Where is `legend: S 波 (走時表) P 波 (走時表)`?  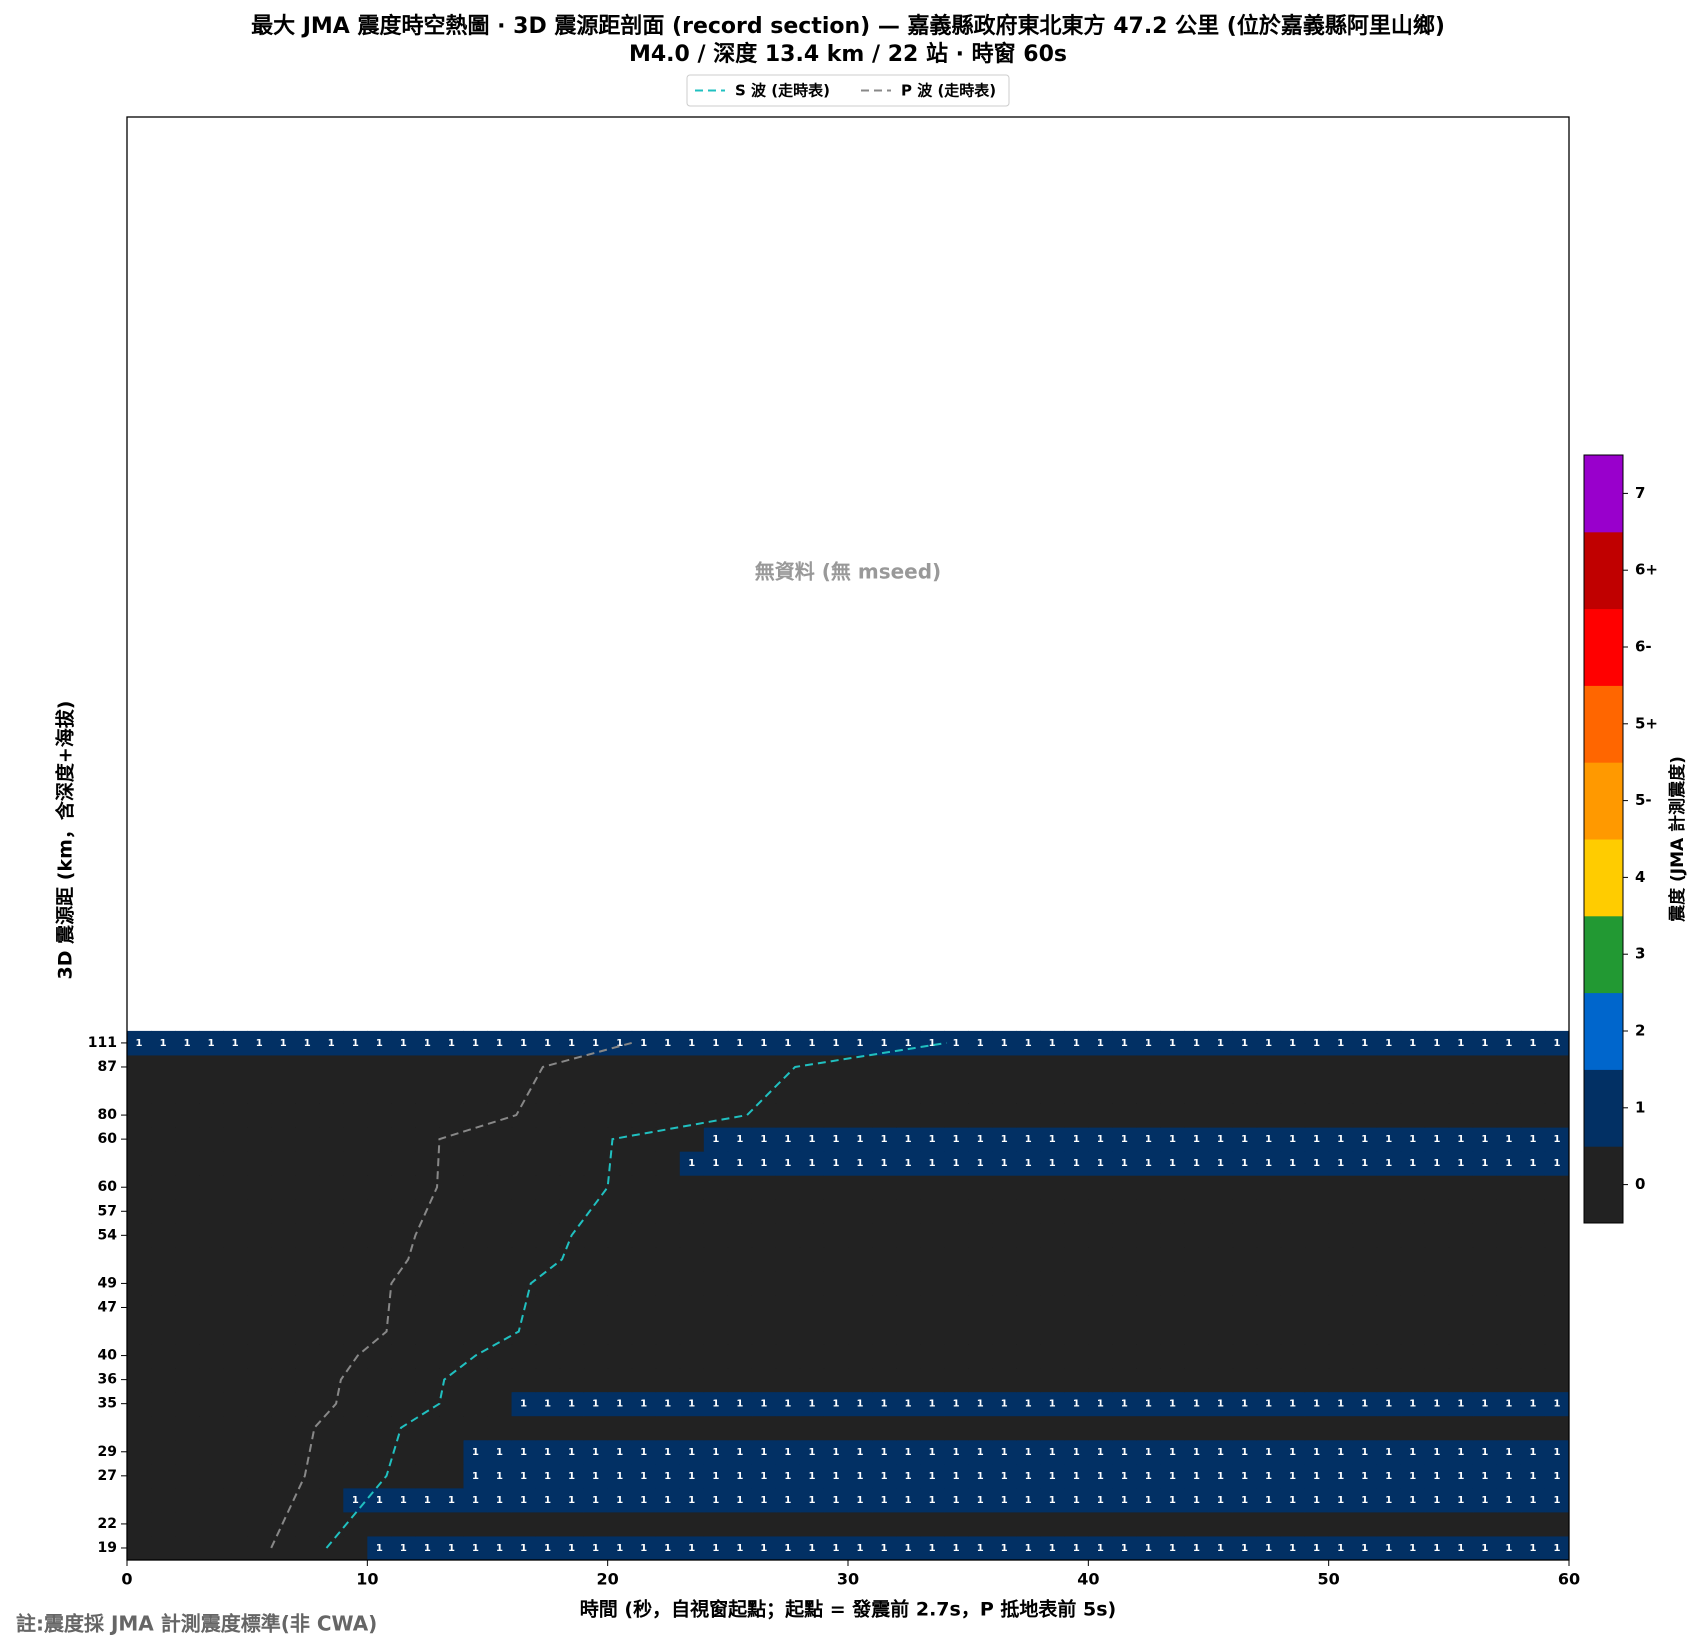 legend: S 波 (走時表) P 波 (走時表) is located at coordinates (848, 90).